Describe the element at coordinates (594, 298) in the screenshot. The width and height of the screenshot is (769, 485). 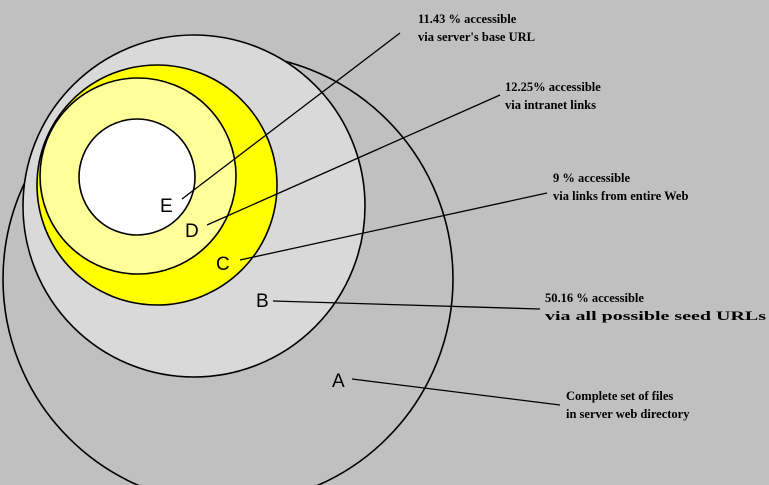
I see `note-b-line1: 50.16 % accessible` at that location.